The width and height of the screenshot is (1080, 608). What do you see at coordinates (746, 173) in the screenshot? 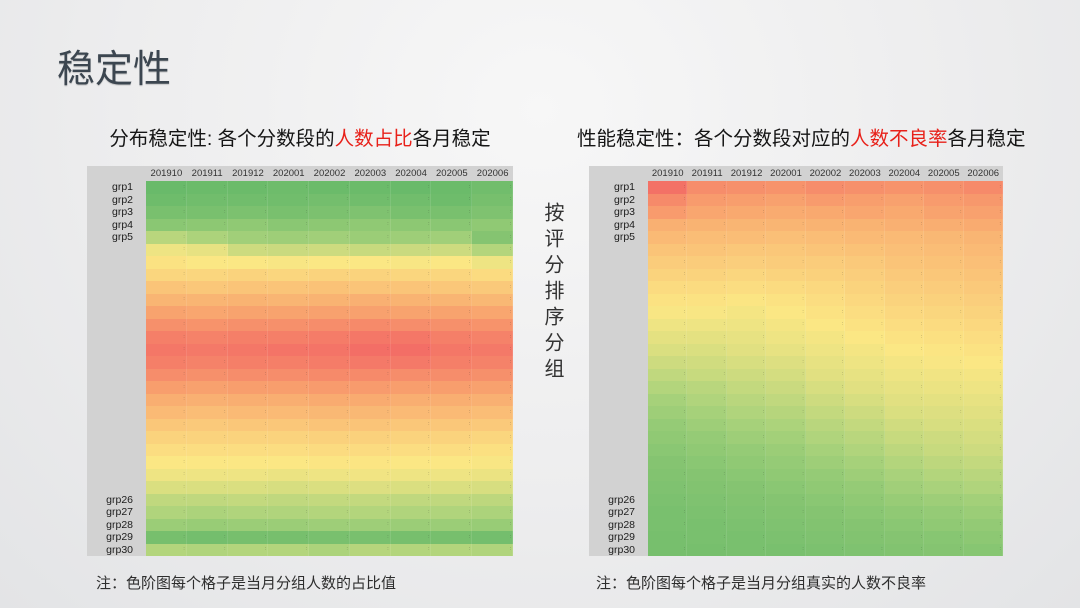
I see `month-header: 201912` at bounding box center [746, 173].